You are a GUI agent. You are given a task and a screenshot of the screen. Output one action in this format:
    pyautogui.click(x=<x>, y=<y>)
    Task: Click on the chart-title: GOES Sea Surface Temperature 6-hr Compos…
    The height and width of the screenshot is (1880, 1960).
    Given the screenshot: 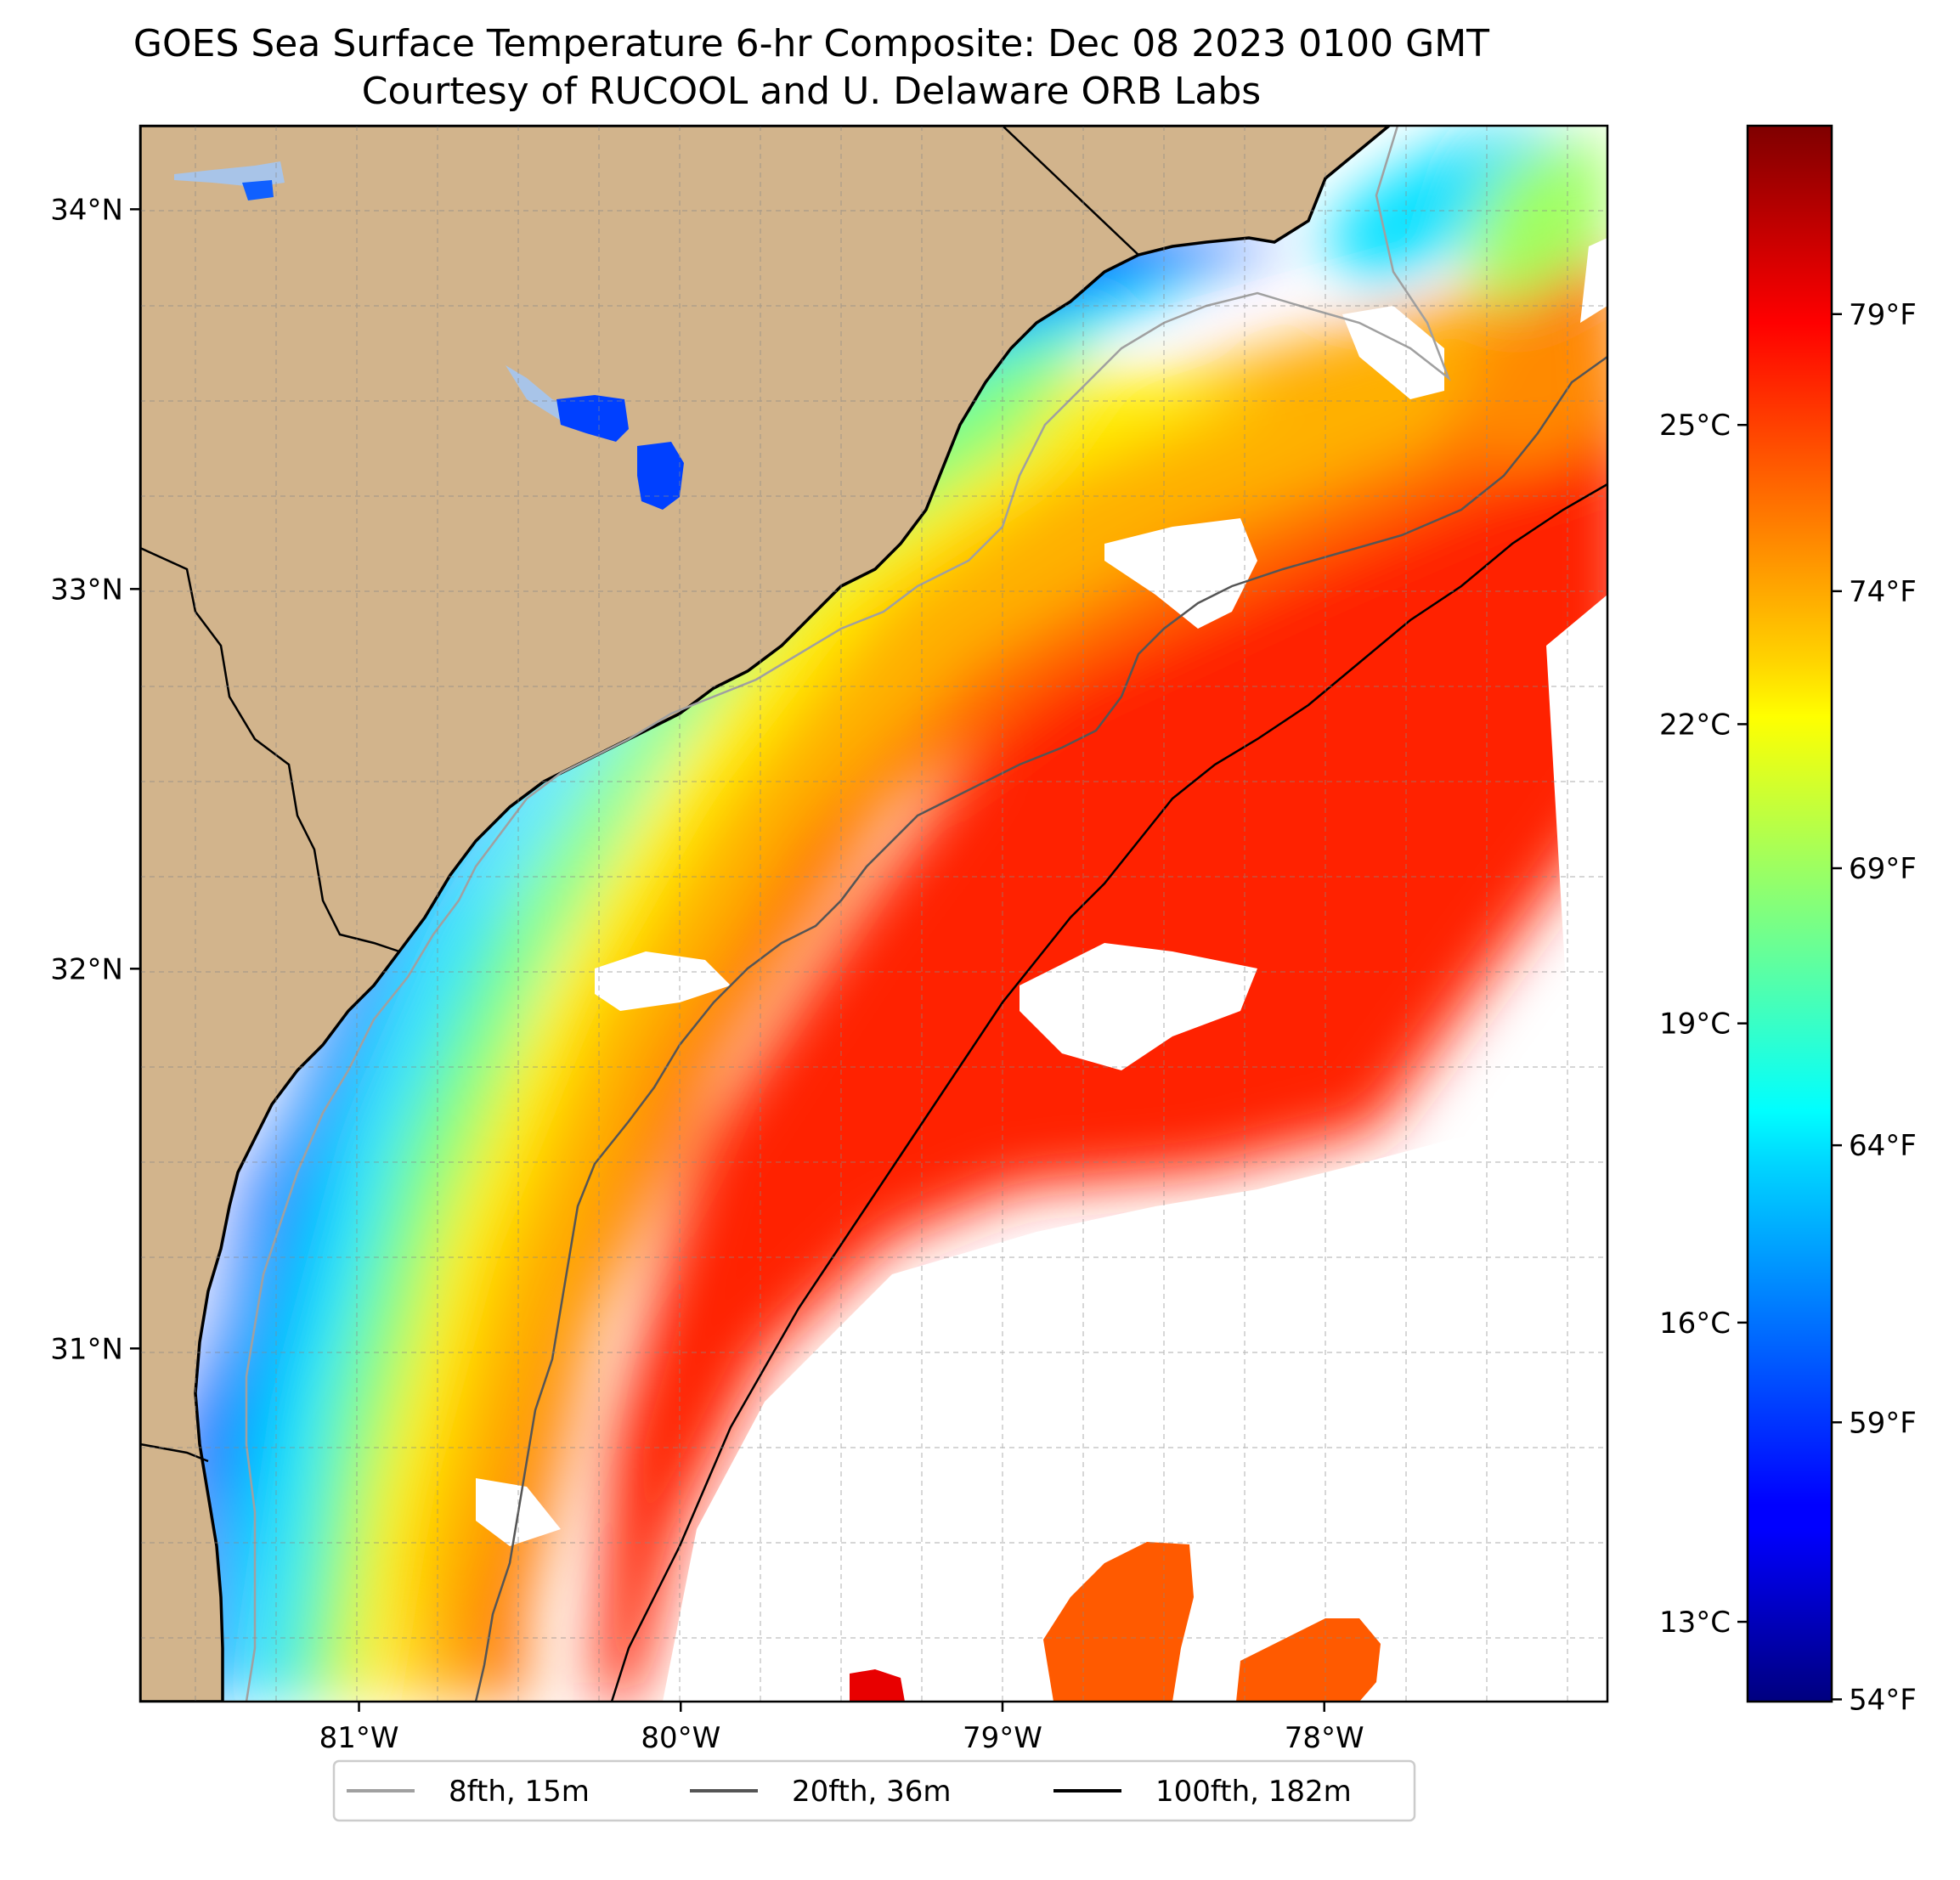 What is the action you would take?
    pyautogui.click(x=812, y=44)
    